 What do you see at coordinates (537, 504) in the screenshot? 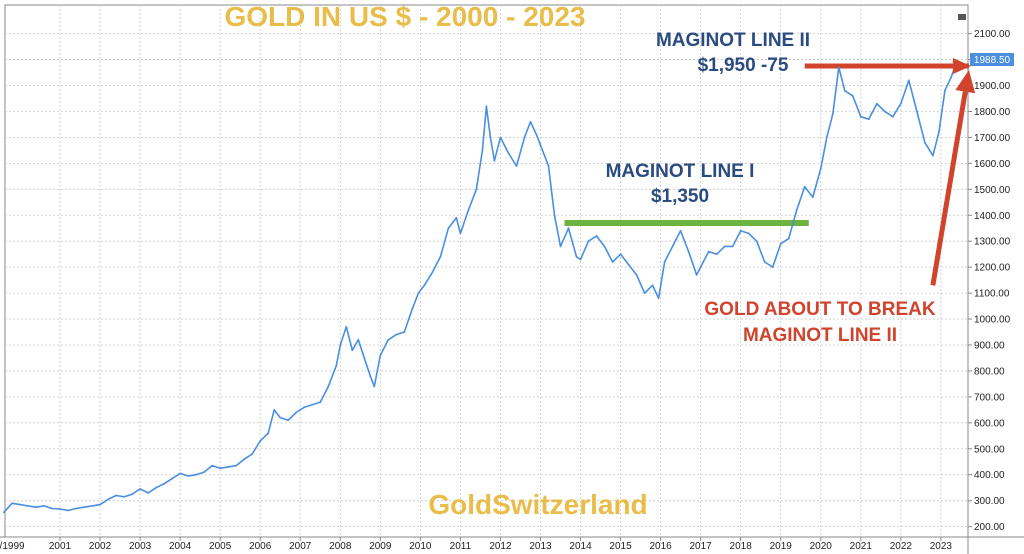
I see `watermark-goldswitzerland: GoldSwitzerland` at bounding box center [537, 504].